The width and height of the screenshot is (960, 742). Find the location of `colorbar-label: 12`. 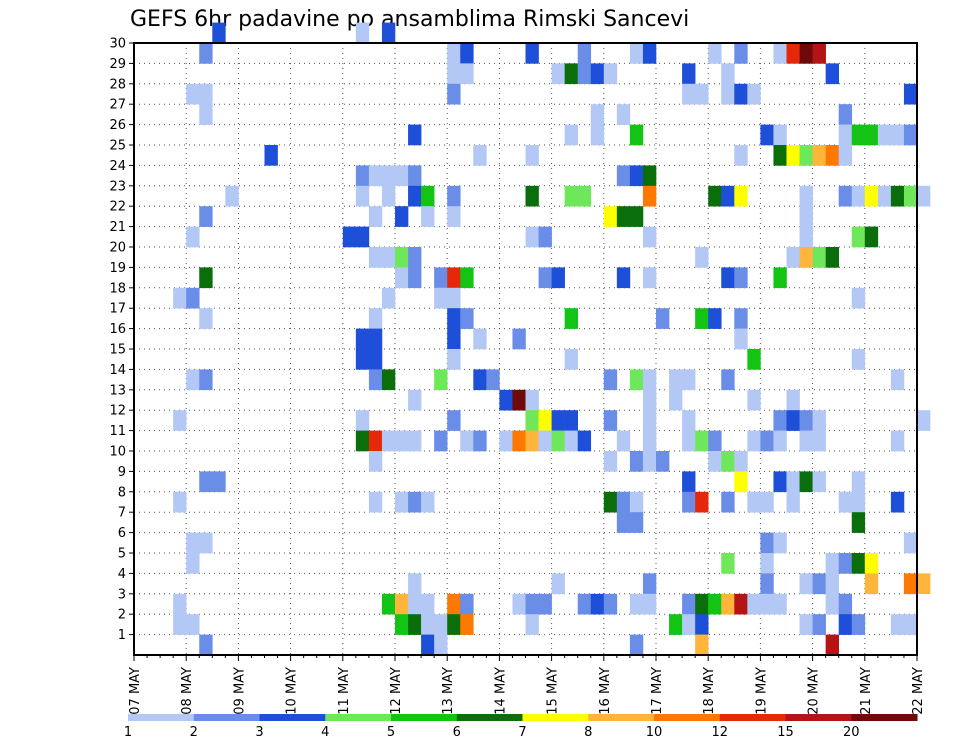

colorbar-label: 12 is located at coordinates (719, 732).